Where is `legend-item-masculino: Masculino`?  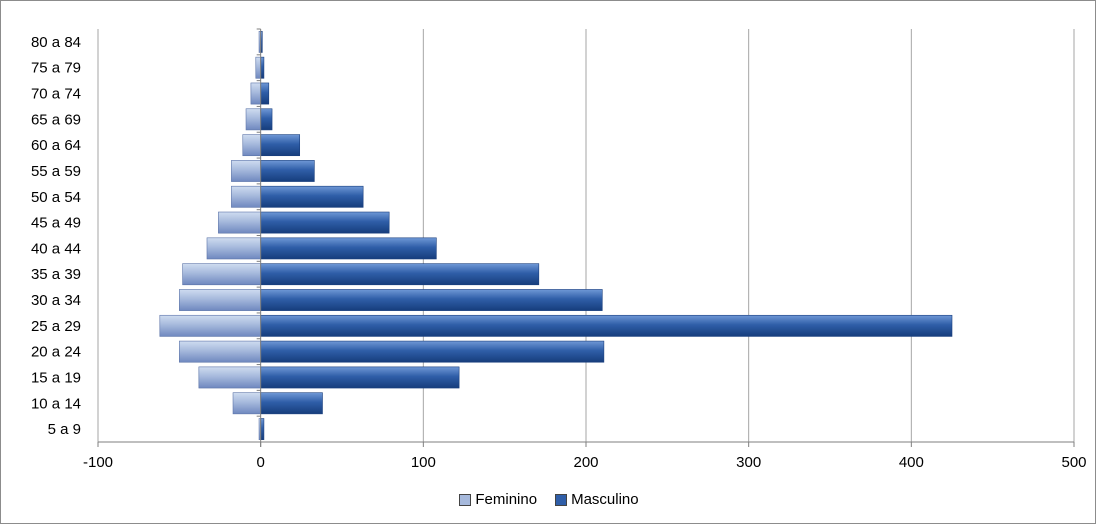
legend-item-masculino: Masculino is located at coordinates (597, 499).